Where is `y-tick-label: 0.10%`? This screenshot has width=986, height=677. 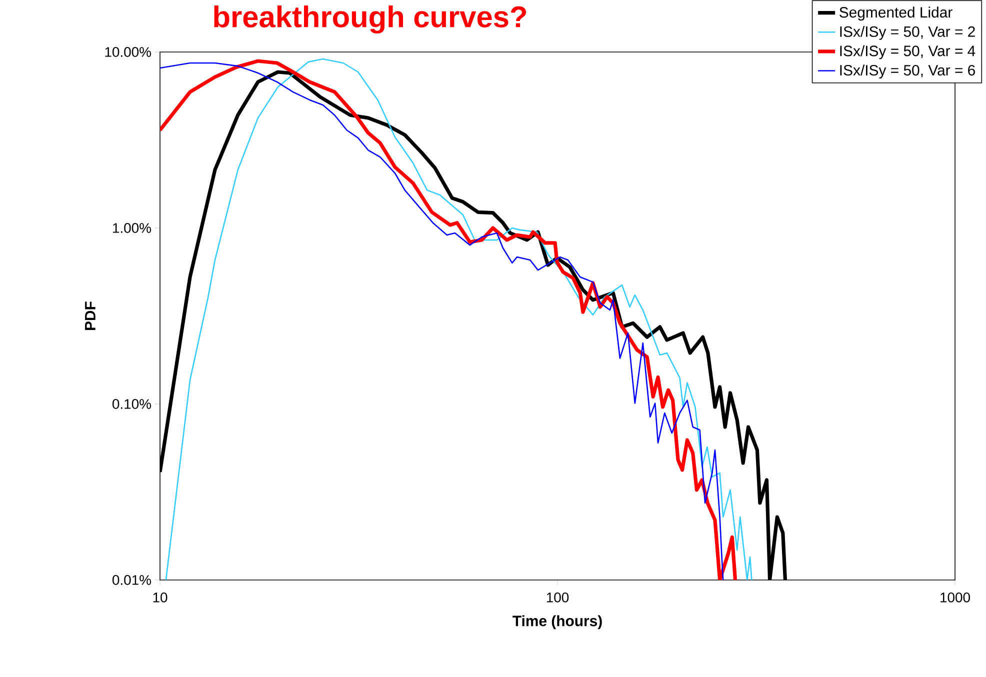 y-tick-label: 0.10% is located at coordinates (131, 404).